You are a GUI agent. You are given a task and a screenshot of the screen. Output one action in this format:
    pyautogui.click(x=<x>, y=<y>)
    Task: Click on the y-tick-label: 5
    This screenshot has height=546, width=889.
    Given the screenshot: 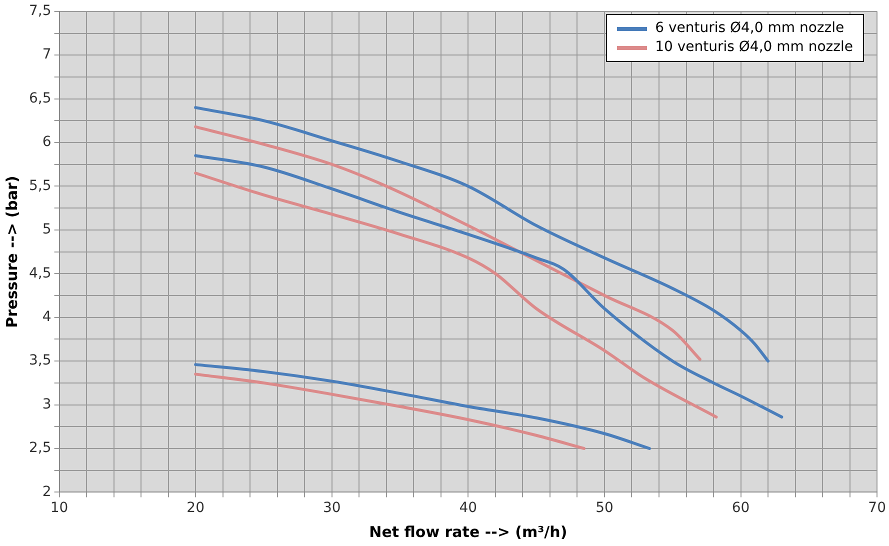 What is the action you would take?
    pyautogui.click(x=47, y=230)
    